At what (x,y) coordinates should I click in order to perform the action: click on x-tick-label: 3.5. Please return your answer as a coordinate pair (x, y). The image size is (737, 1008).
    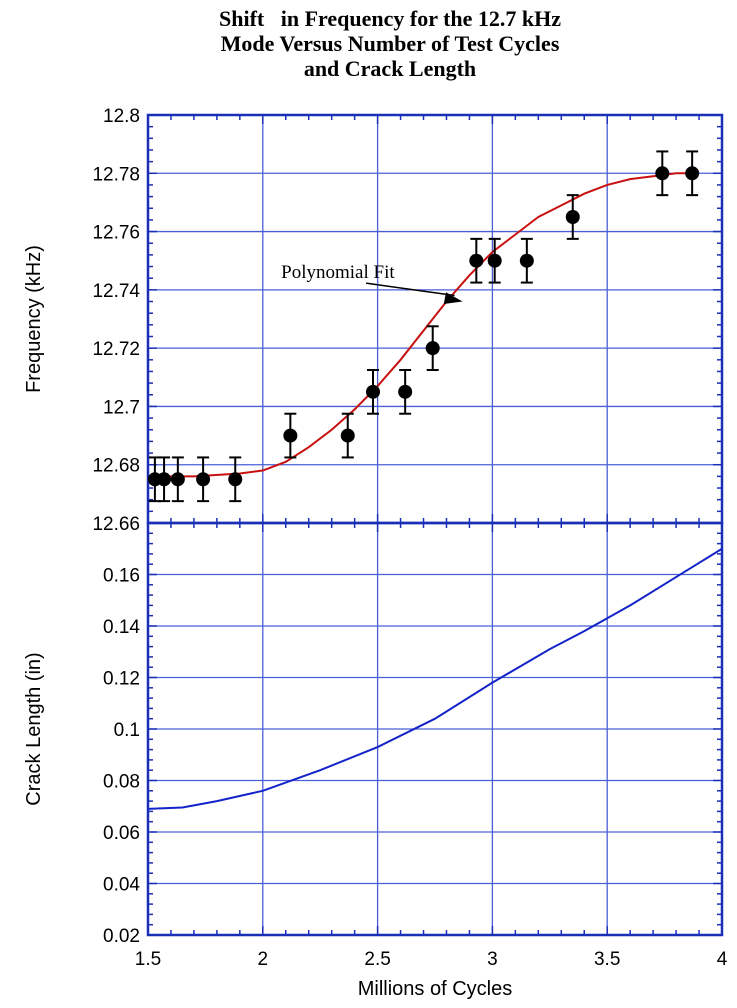
    Looking at the image, I should click on (607, 959).